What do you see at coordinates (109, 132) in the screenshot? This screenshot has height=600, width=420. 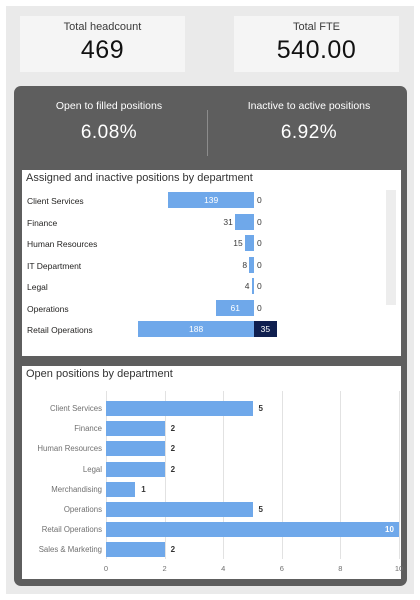 I see `open-to-filled-value: 6.08%` at bounding box center [109, 132].